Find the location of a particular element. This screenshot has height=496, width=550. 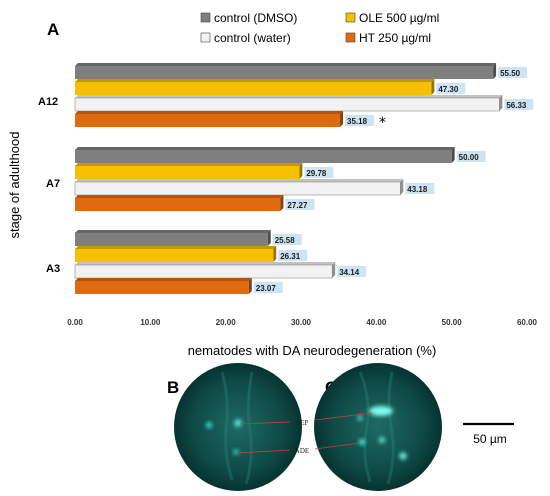

bar-a7-ht-value-label: 27.27 is located at coordinates (297, 205).